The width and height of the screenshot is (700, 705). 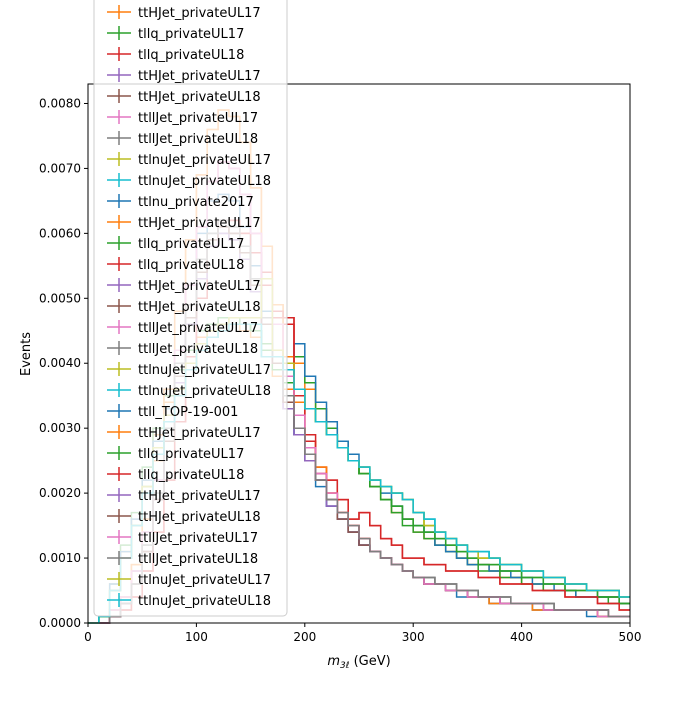 What do you see at coordinates (60, 428) in the screenshot?
I see `y-tick-label: 0.0030` at bounding box center [60, 428].